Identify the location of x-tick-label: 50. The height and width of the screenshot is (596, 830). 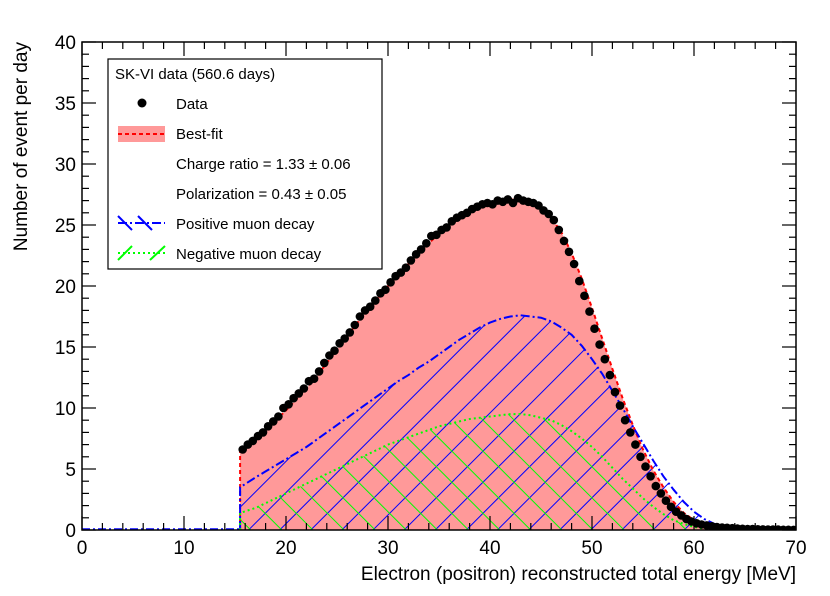
(591, 548).